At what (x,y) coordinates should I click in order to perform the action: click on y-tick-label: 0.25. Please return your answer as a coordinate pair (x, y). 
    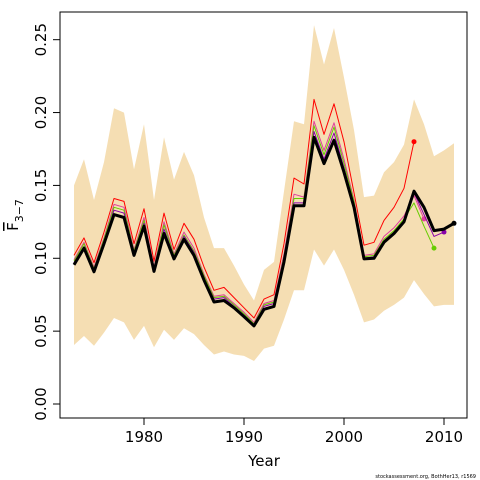
    Looking at the image, I should click on (41, 39).